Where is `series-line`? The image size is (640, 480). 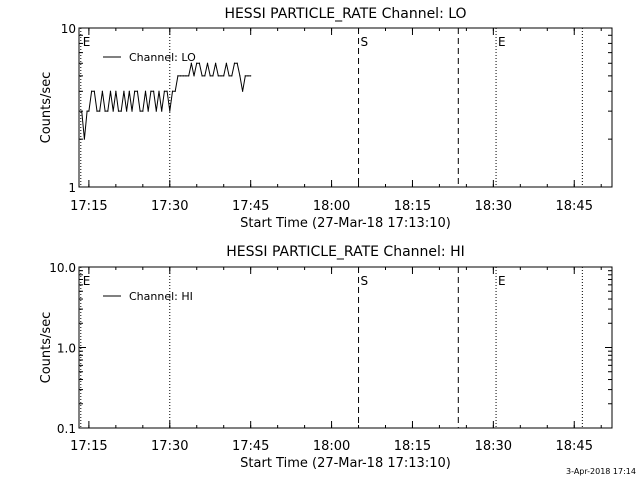 series-line is located at coordinates (166, 101).